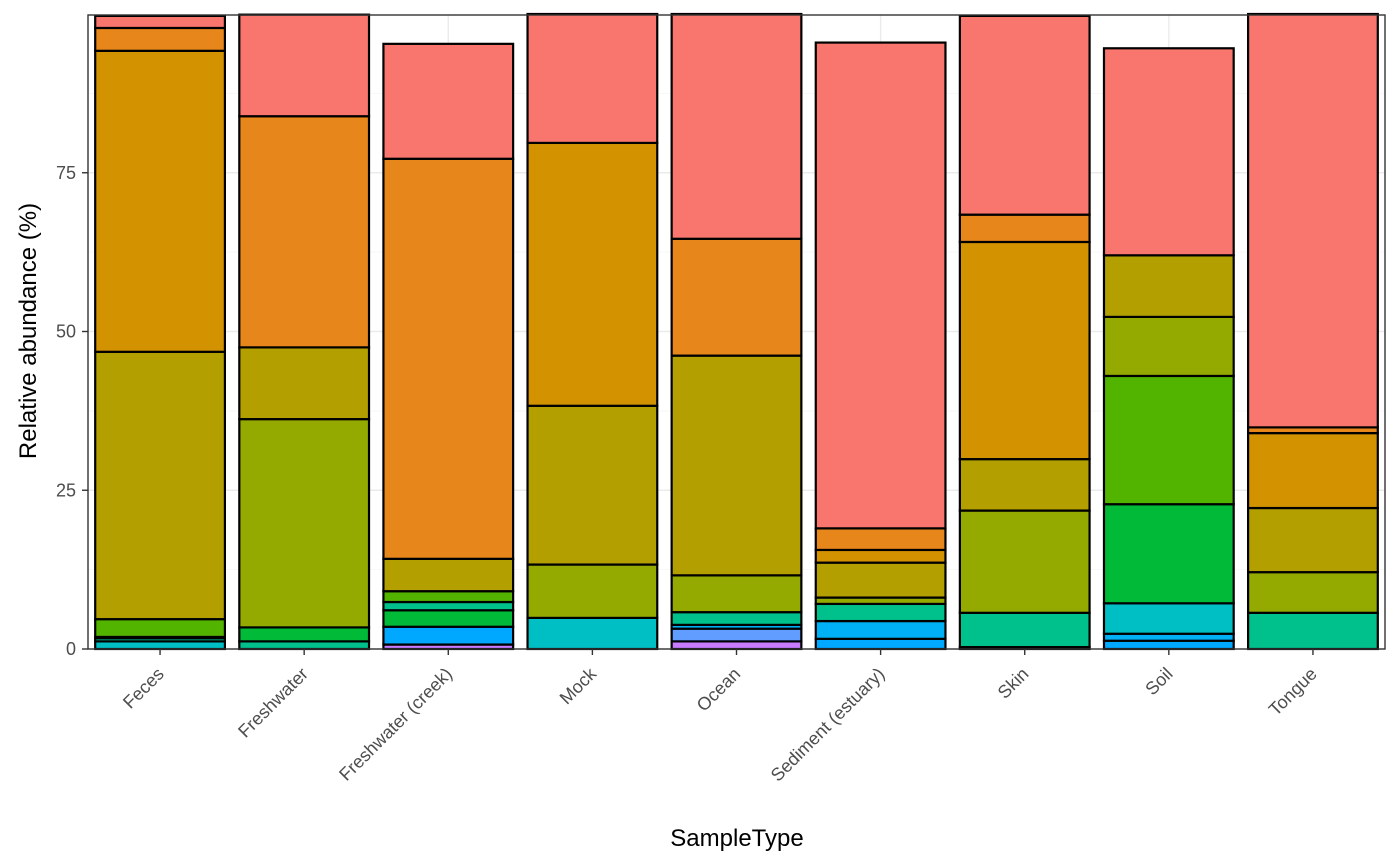 The image size is (1400, 866). What do you see at coordinates (66, 332) in the screenshot?
I see `y-tick-label: 50` at bounding box center [66, 332].